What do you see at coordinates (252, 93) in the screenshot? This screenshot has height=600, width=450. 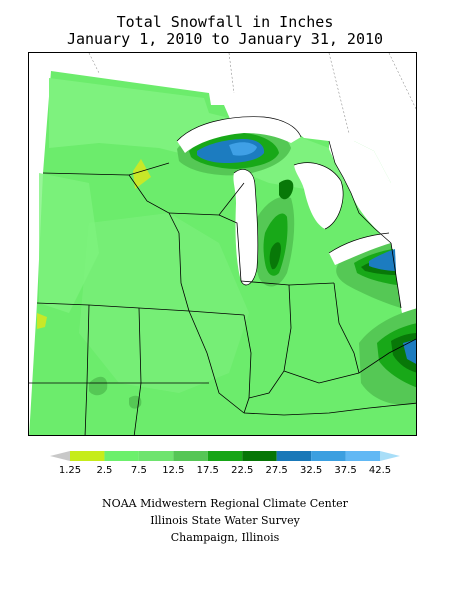 I see `graticule` at bounding box center [252, 93].